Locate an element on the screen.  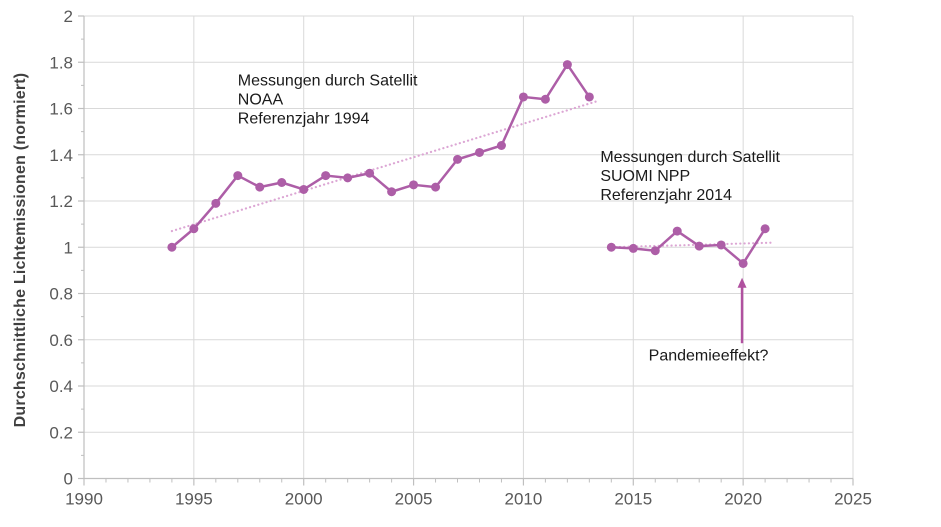
series-suomi-npp is located at coordinates (688, 246).